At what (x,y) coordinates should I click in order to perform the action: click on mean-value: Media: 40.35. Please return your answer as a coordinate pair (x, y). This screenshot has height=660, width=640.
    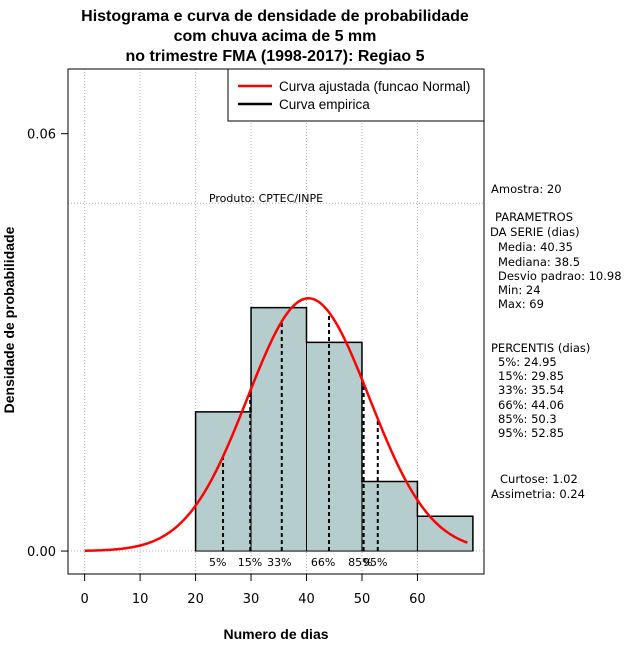
    Looking at the image, I should click on (535, 247).